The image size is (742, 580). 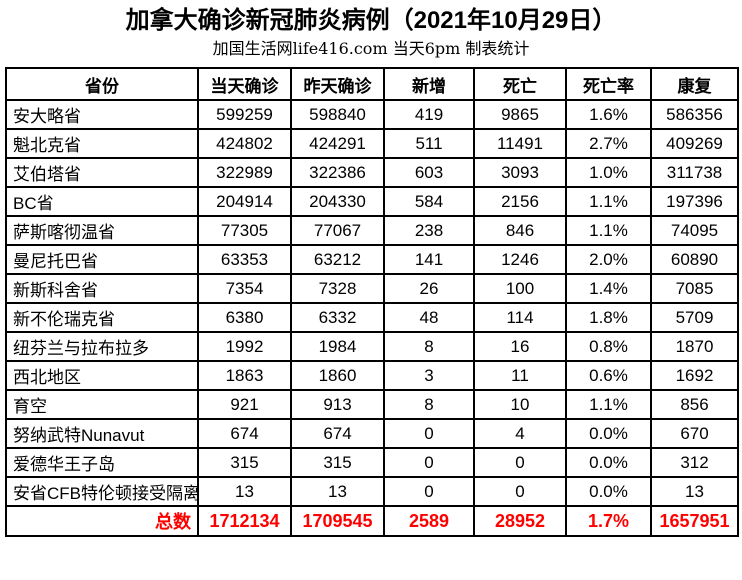 What do you see at coordinates (694, 404) in the screenshot?
I see `value-cell: 856` at bounding box center [694, 404].